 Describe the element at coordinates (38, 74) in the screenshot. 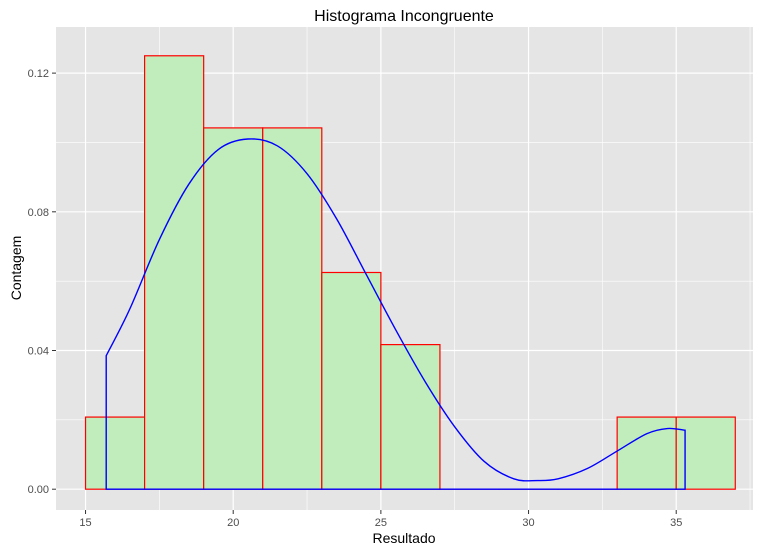

I see `y-tick-label: 0.12` at that location.